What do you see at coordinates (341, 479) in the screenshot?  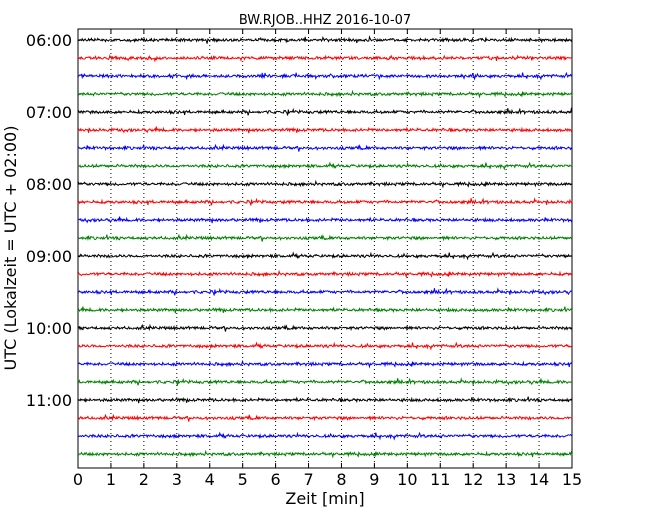 I see `x-tick-label: 8` at bounding box center [341, 479].